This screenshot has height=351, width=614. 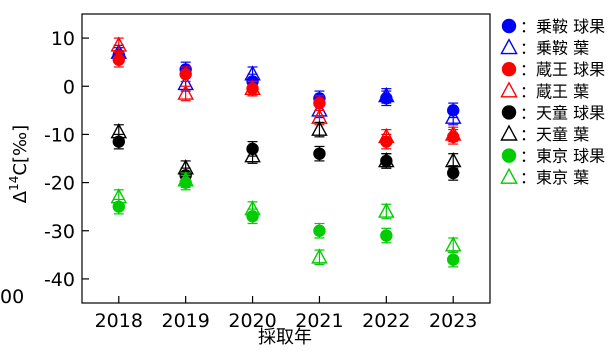 I want to click on y-tick-label: -40, so click(x=59, y=280).